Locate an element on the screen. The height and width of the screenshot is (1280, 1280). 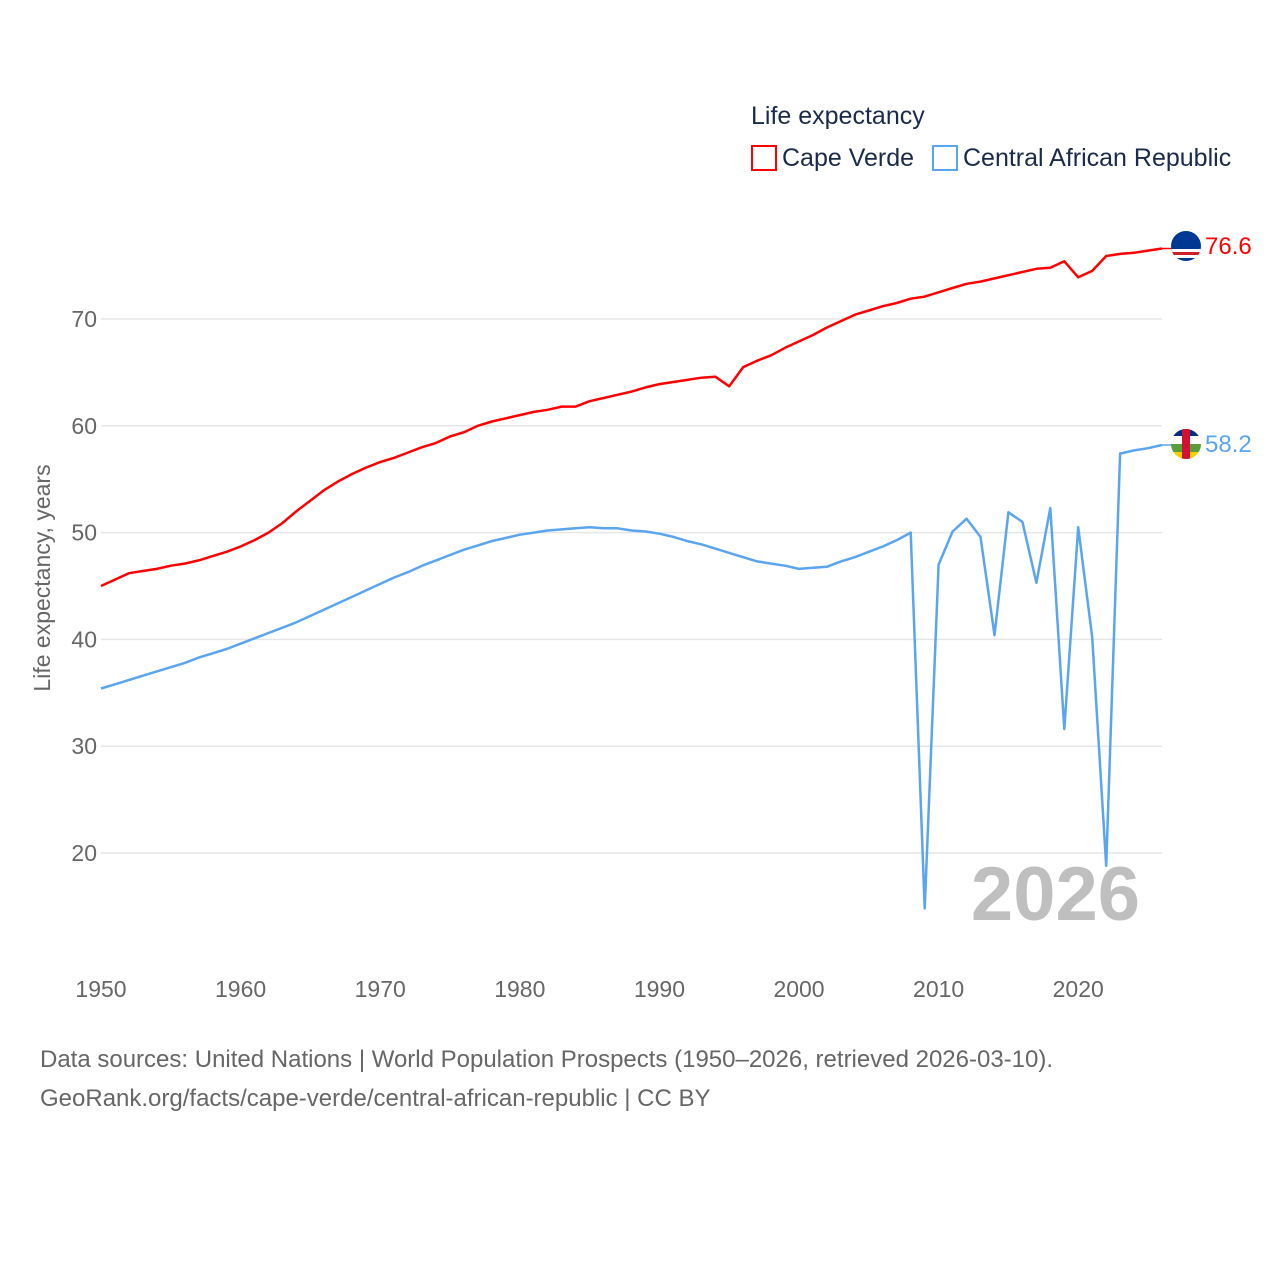
end-label-car: 58.2 is located at coordinates (1228, 444).